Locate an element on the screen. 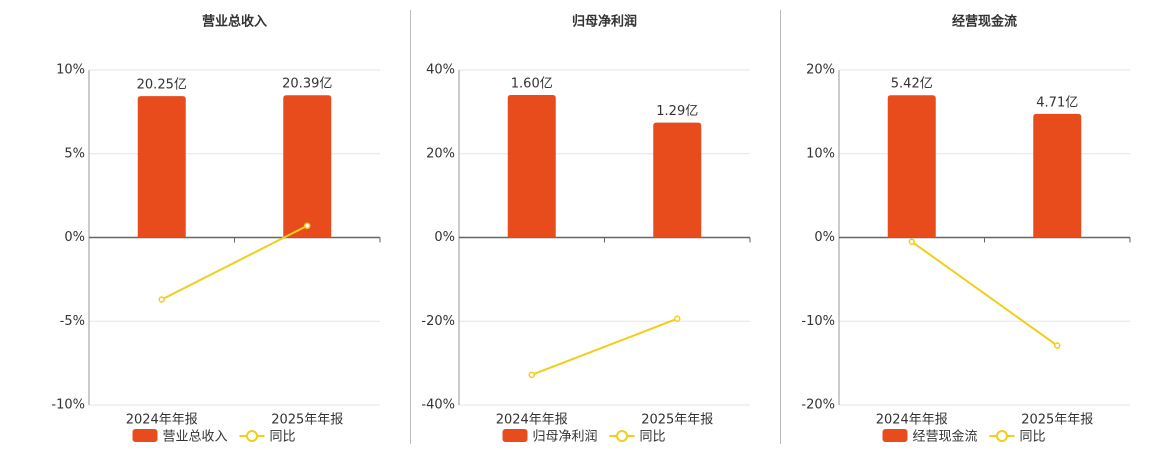  chart-title: 归母净利润 is located at coordinates (604, 22).